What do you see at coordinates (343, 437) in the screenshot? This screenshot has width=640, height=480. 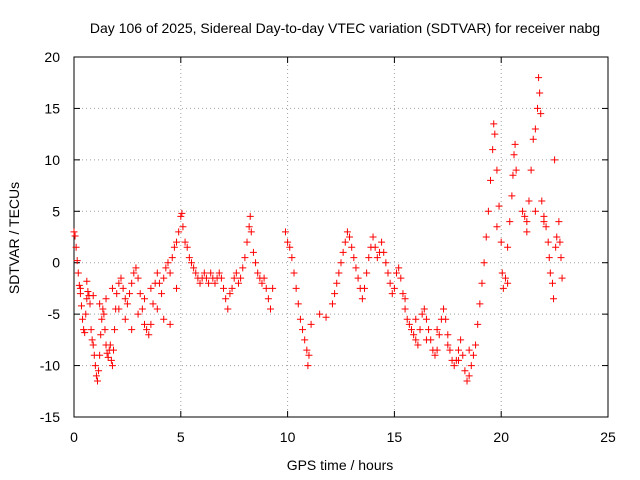 I see `x-tick-labels: 0 5 10 15 20 25` at bounding box center [343, 437].